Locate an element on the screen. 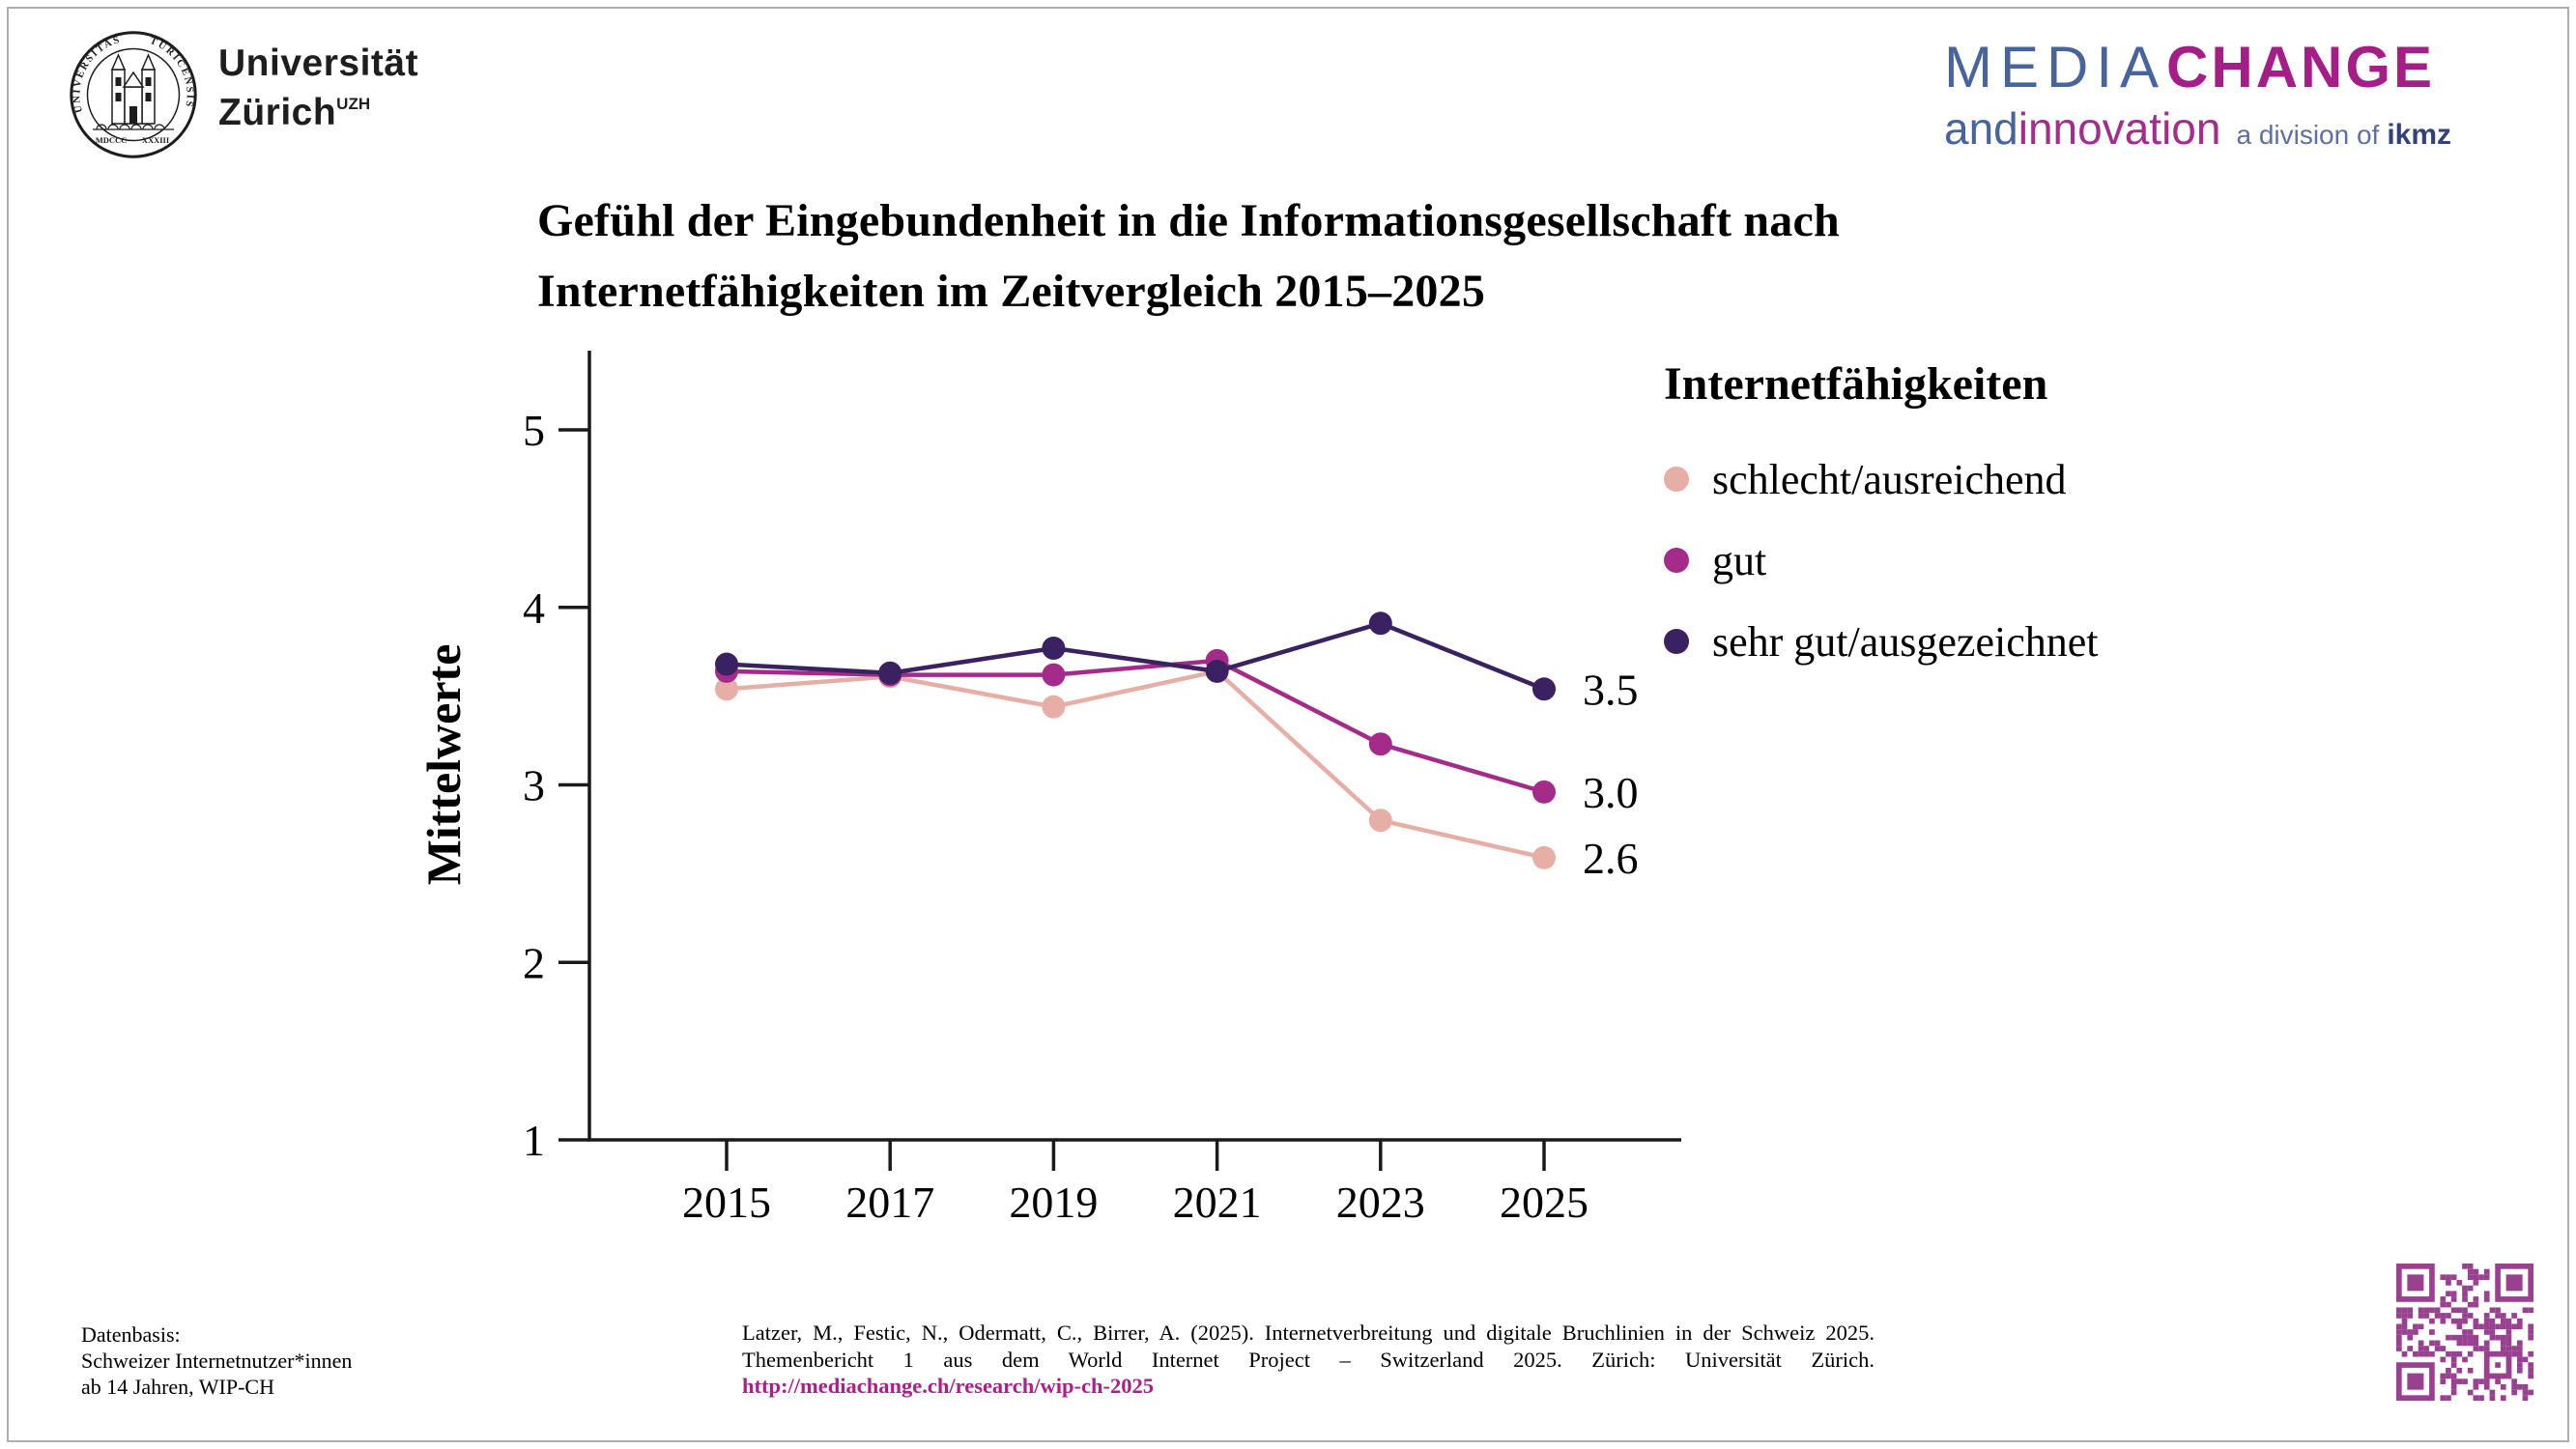 This screenshot has height=1449, width=2576. data-point-s2-2015 is located at coordinates (727, 664).